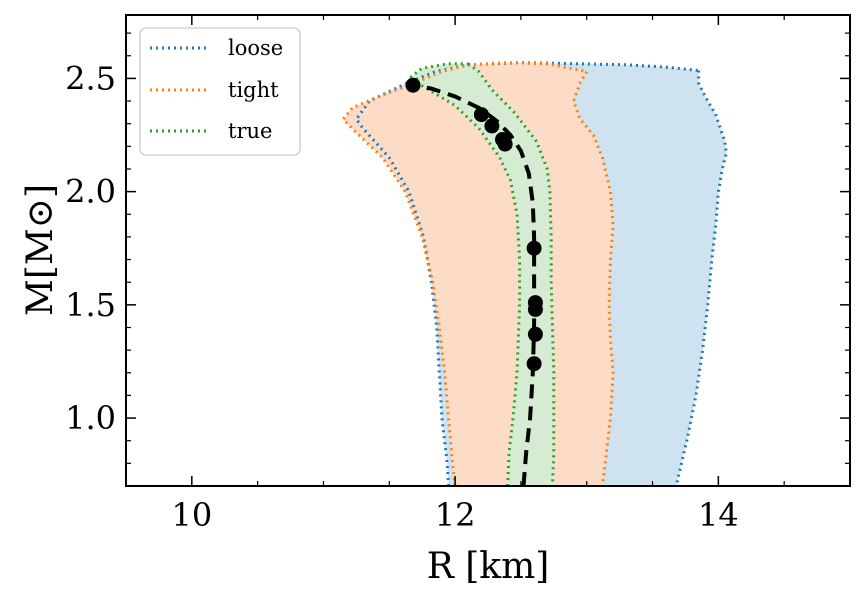  I want to click on y-tick-label: 2.5, so click(90, 78).